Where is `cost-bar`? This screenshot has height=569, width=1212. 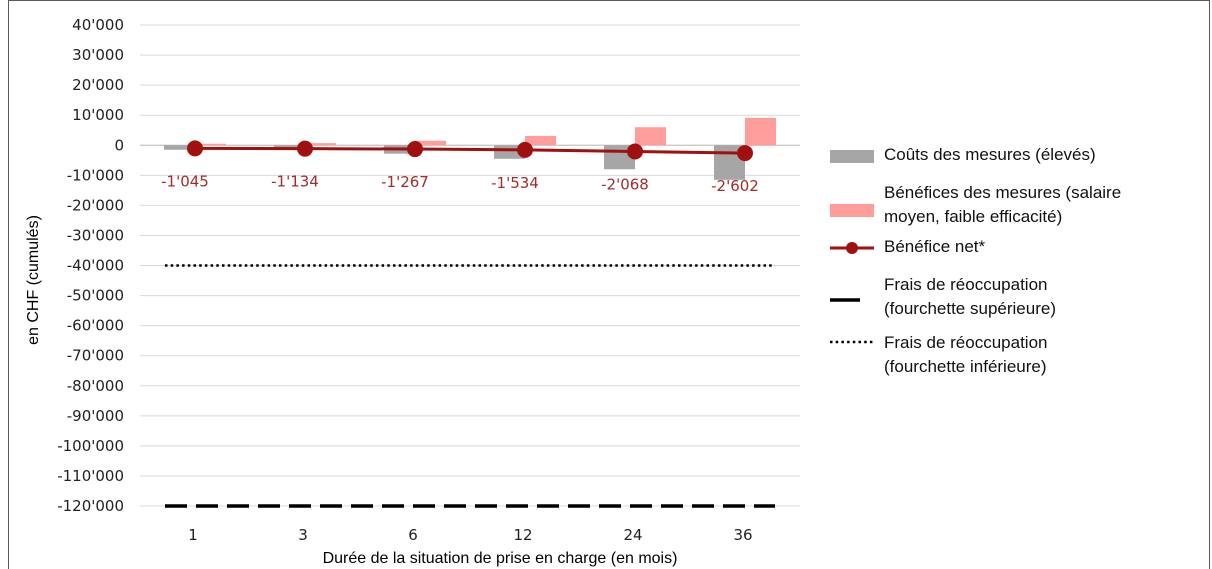
cost-bar is located at coordinates (179, 147).